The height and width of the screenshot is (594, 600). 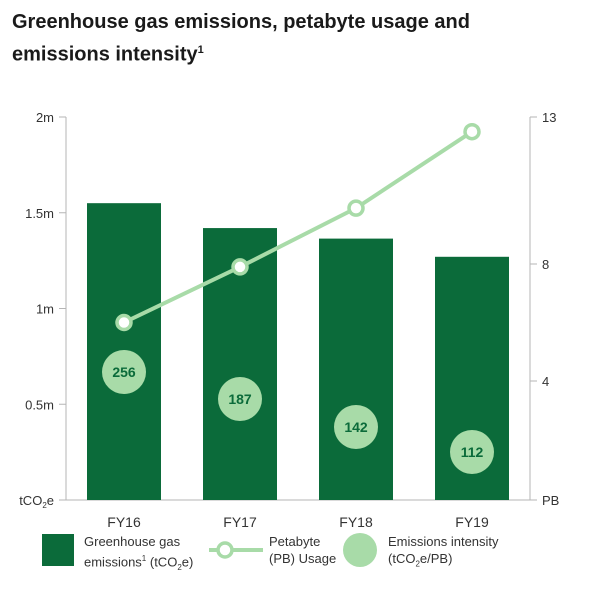 I want to click on left-tick-label: 0.5m, so click(x=39, y=404).